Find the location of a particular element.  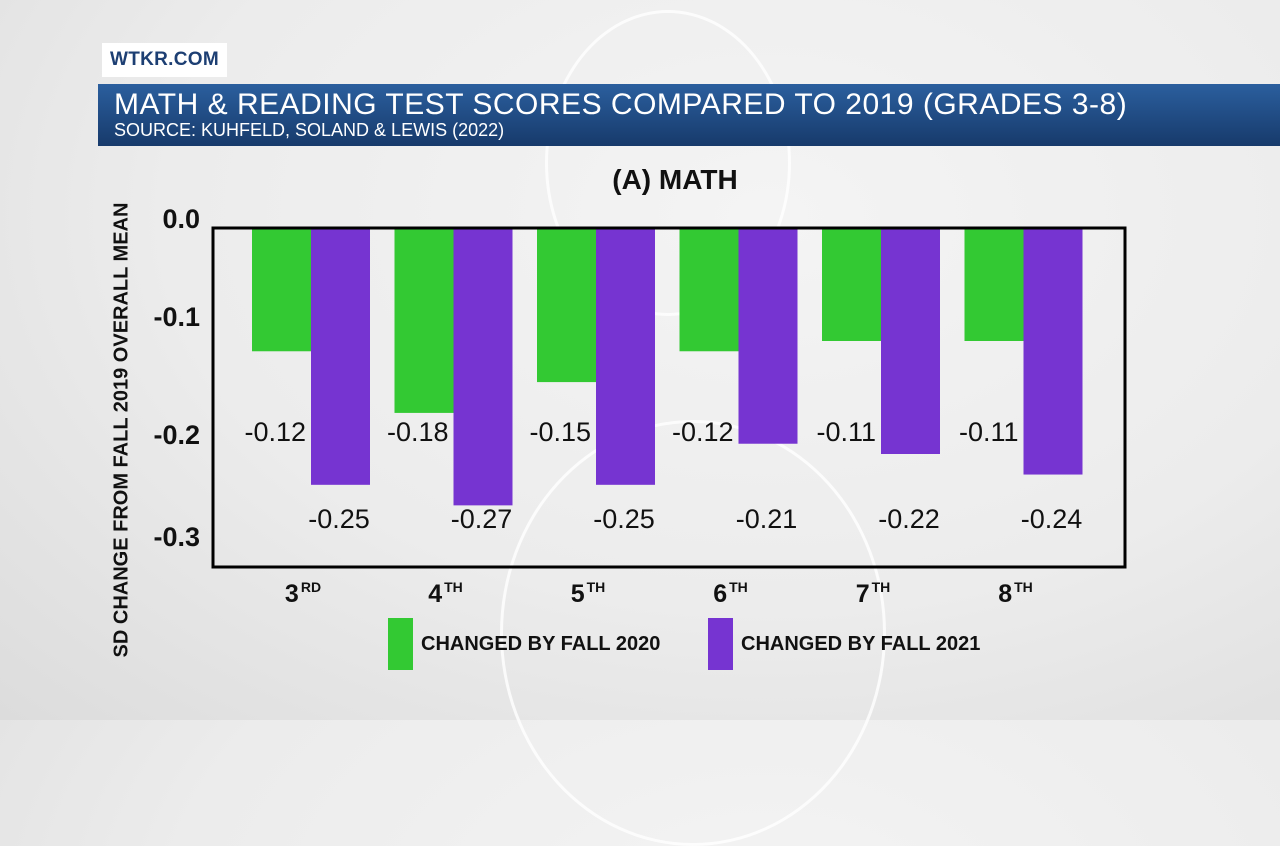

x-tick-label: 3 RD is located at coordinates (303, 593).